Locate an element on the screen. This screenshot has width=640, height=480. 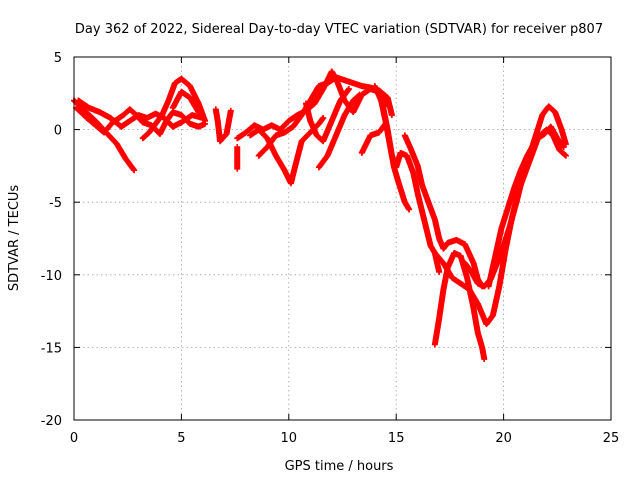
y-axis-label: SDTVAR / TECUs is located at coordinates (14, 238).